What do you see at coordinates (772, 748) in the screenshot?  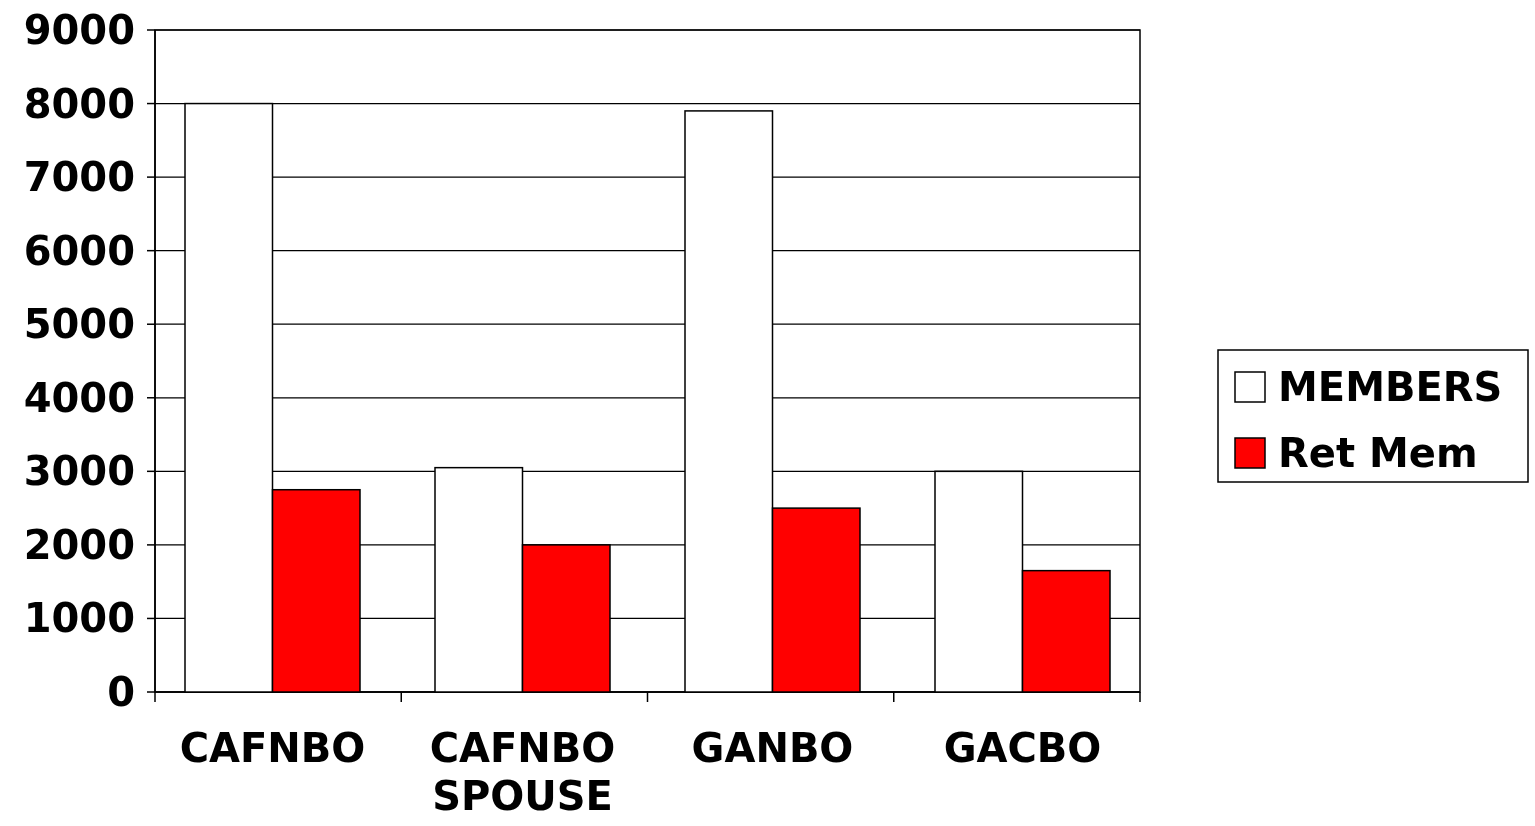 I see `x-tick-label: GANBO` at bounding box center [772, 748].